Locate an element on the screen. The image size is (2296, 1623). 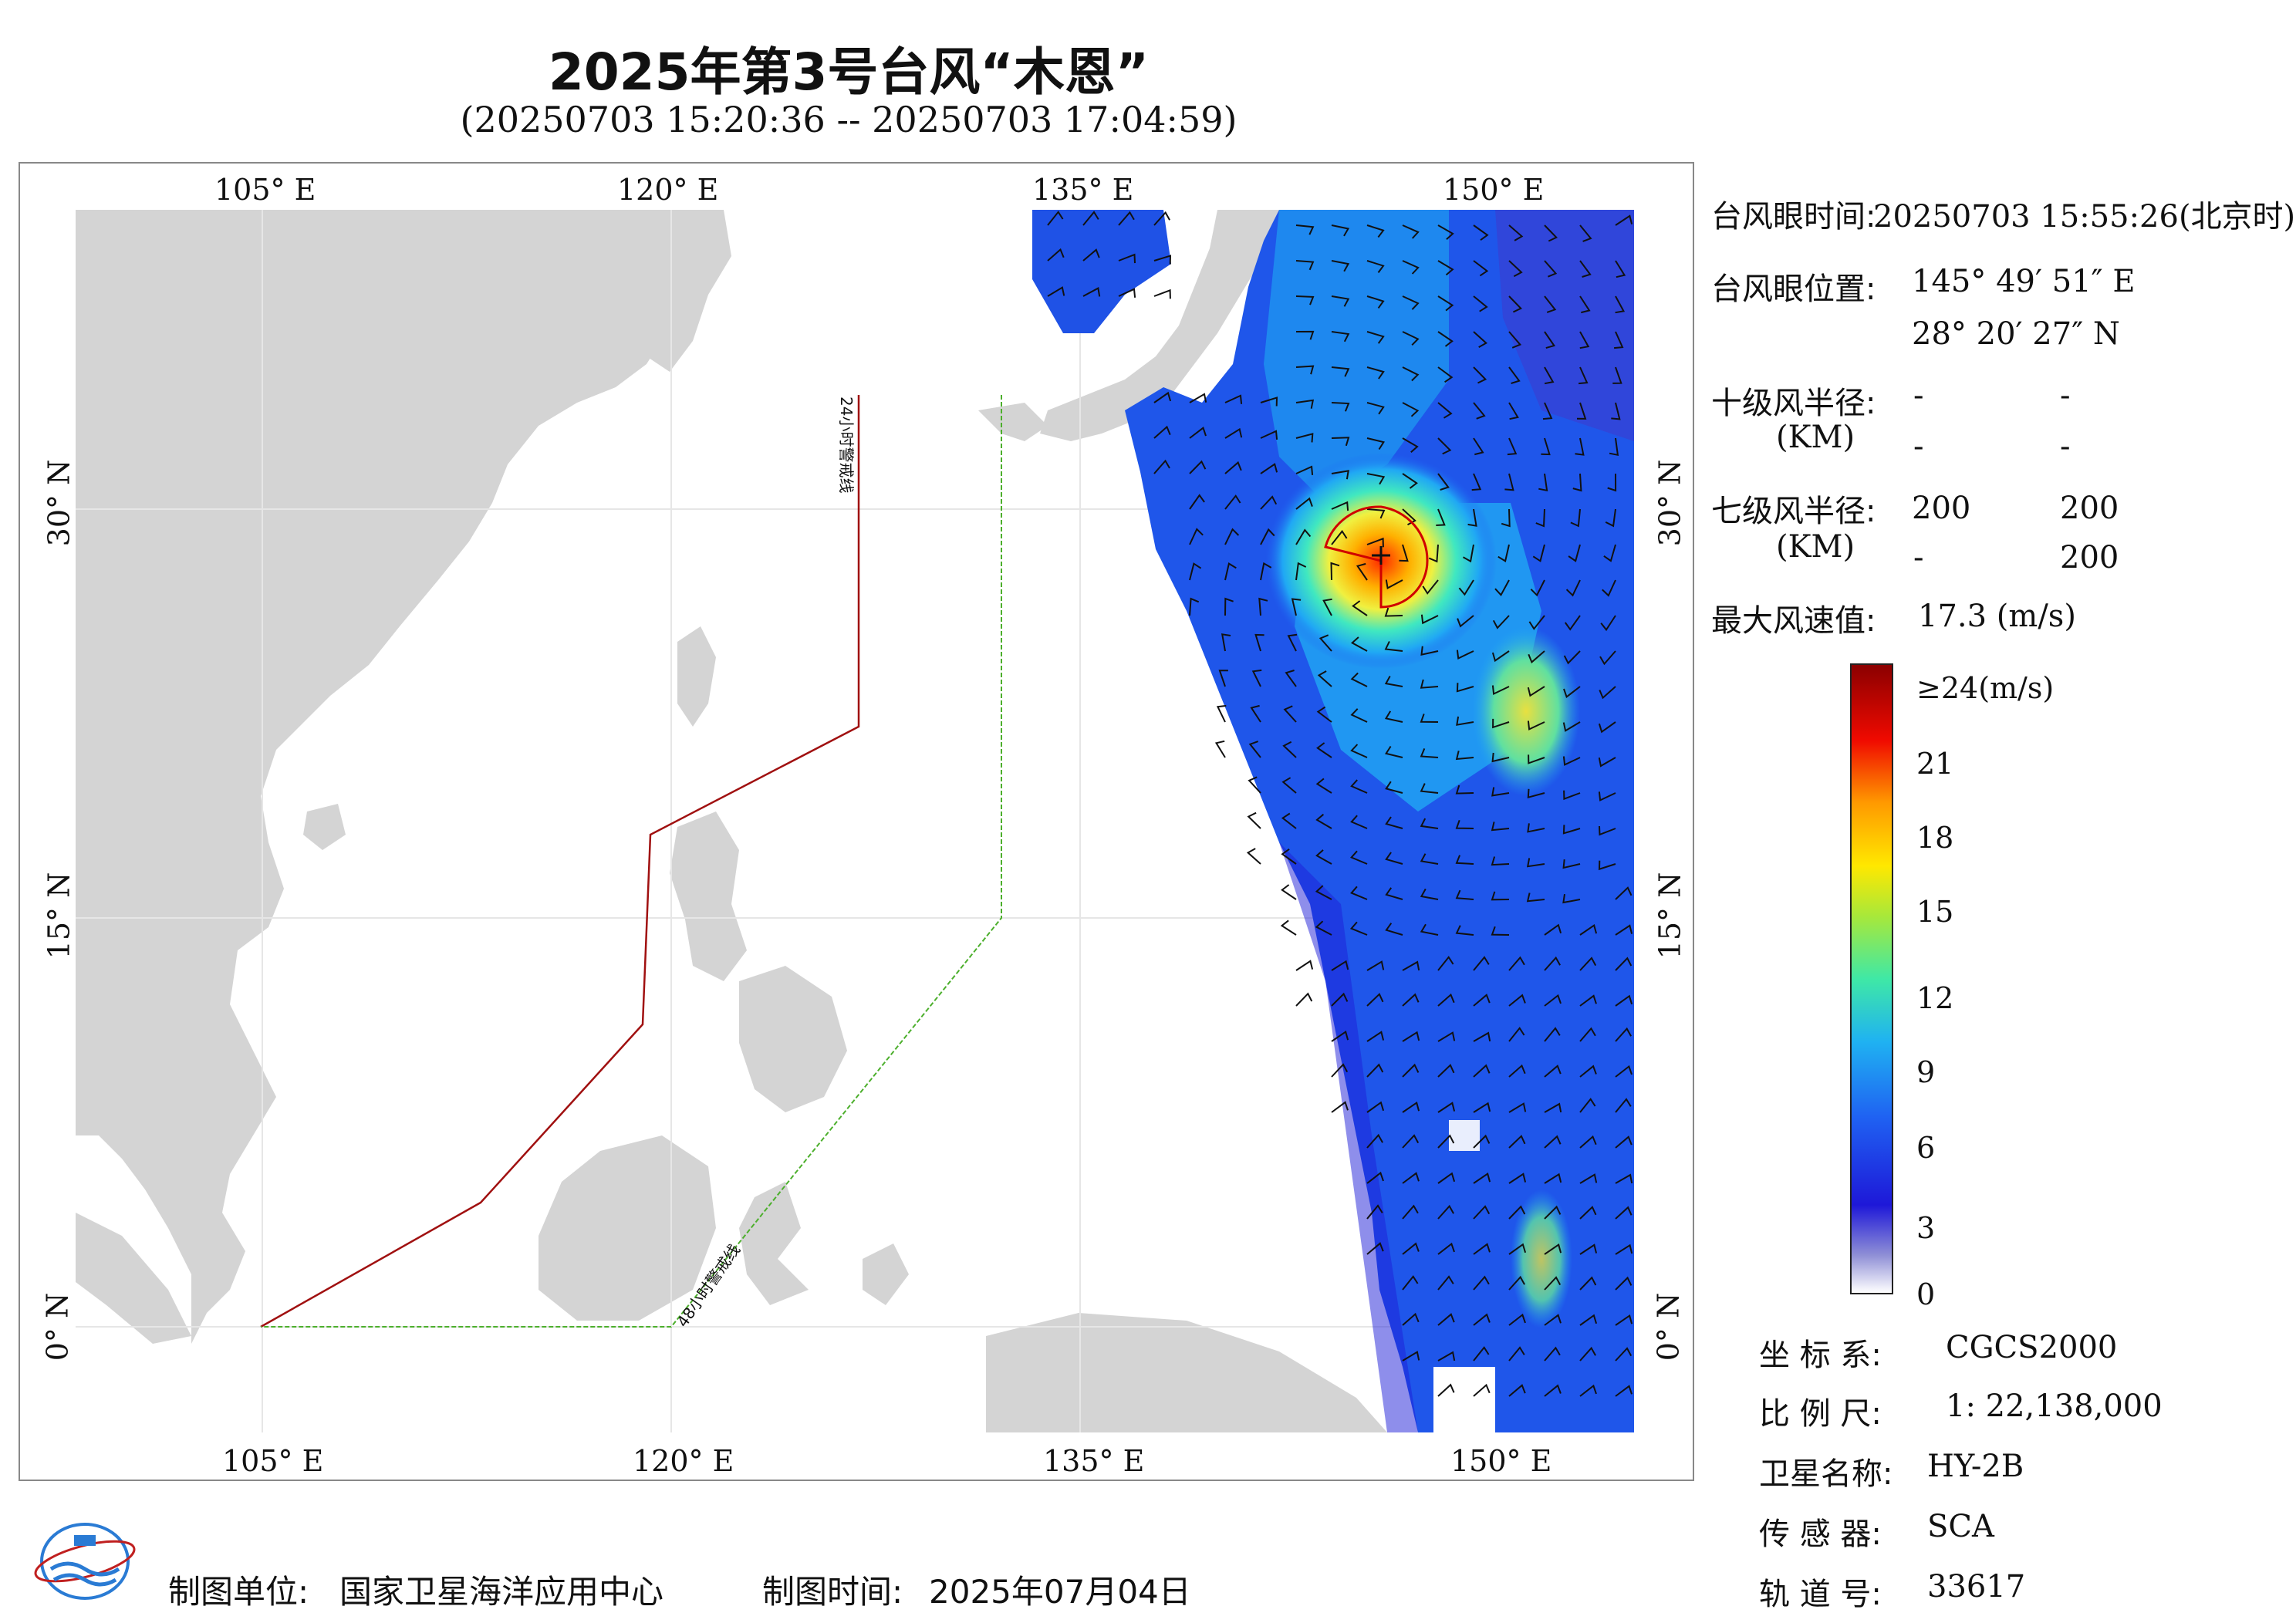
r10-value-se: - is located at coordinates (2065, 395).